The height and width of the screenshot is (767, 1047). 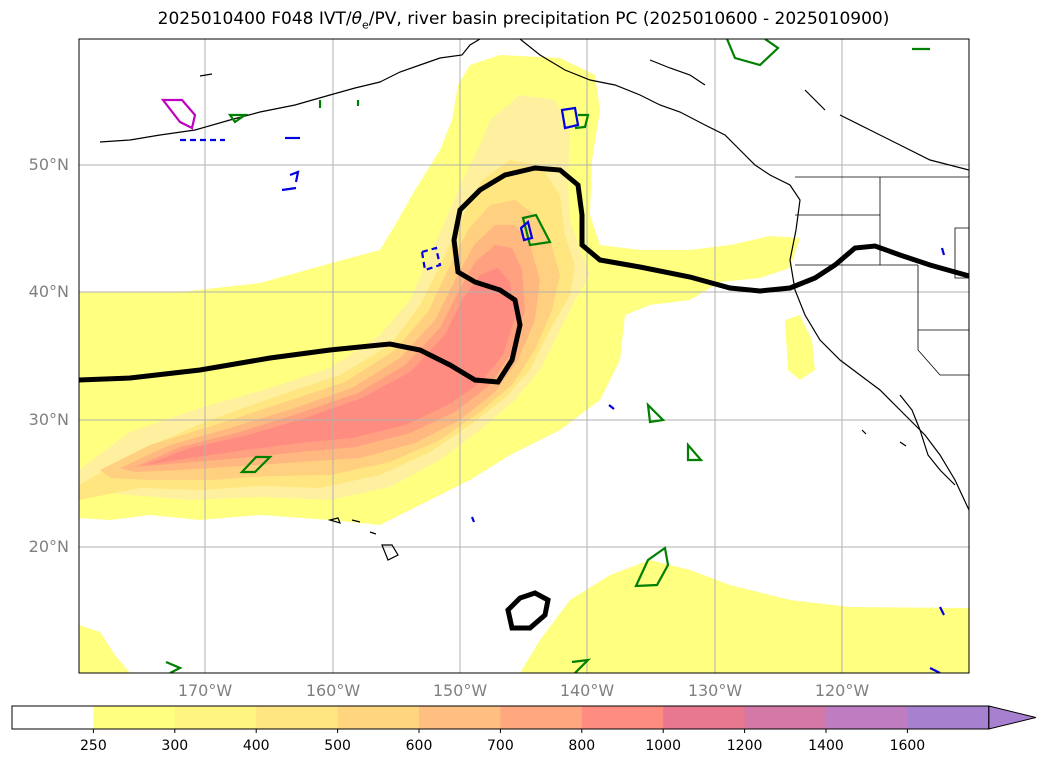 What do you see at coordinates (663, 746) in the screenshot?
I see `colorbar-tick-label: 1000` at bounding box center [663, 746].